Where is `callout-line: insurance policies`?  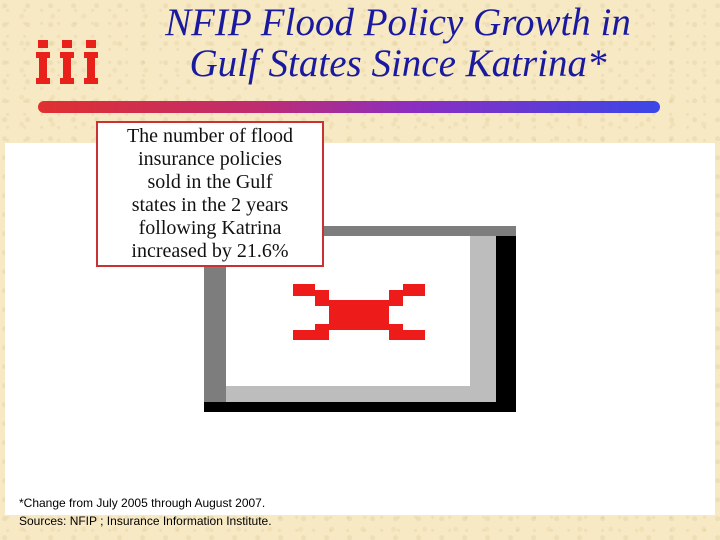 callout-line: insurance policies is located at coordinates (210, 159).